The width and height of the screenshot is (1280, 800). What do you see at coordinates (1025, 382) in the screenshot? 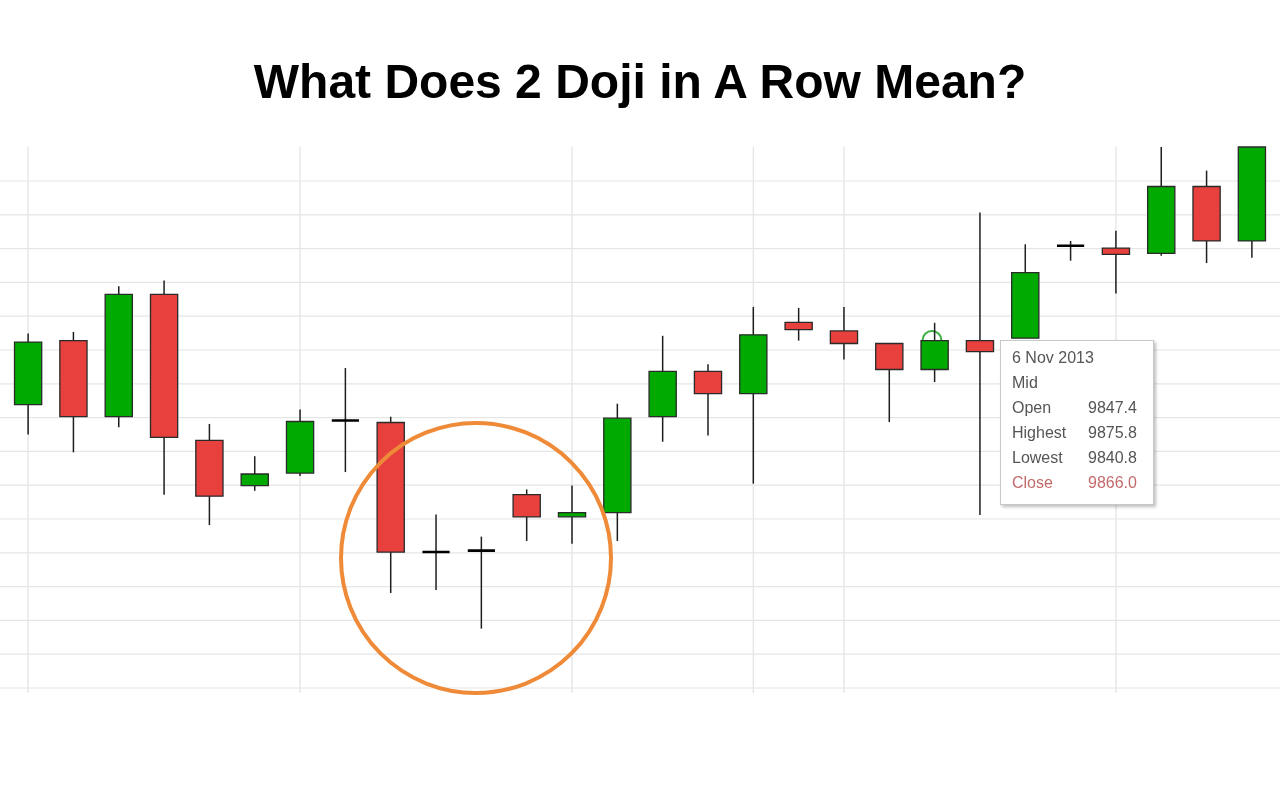
I see `annotation: Mid` at bounding box center [1025, 382].